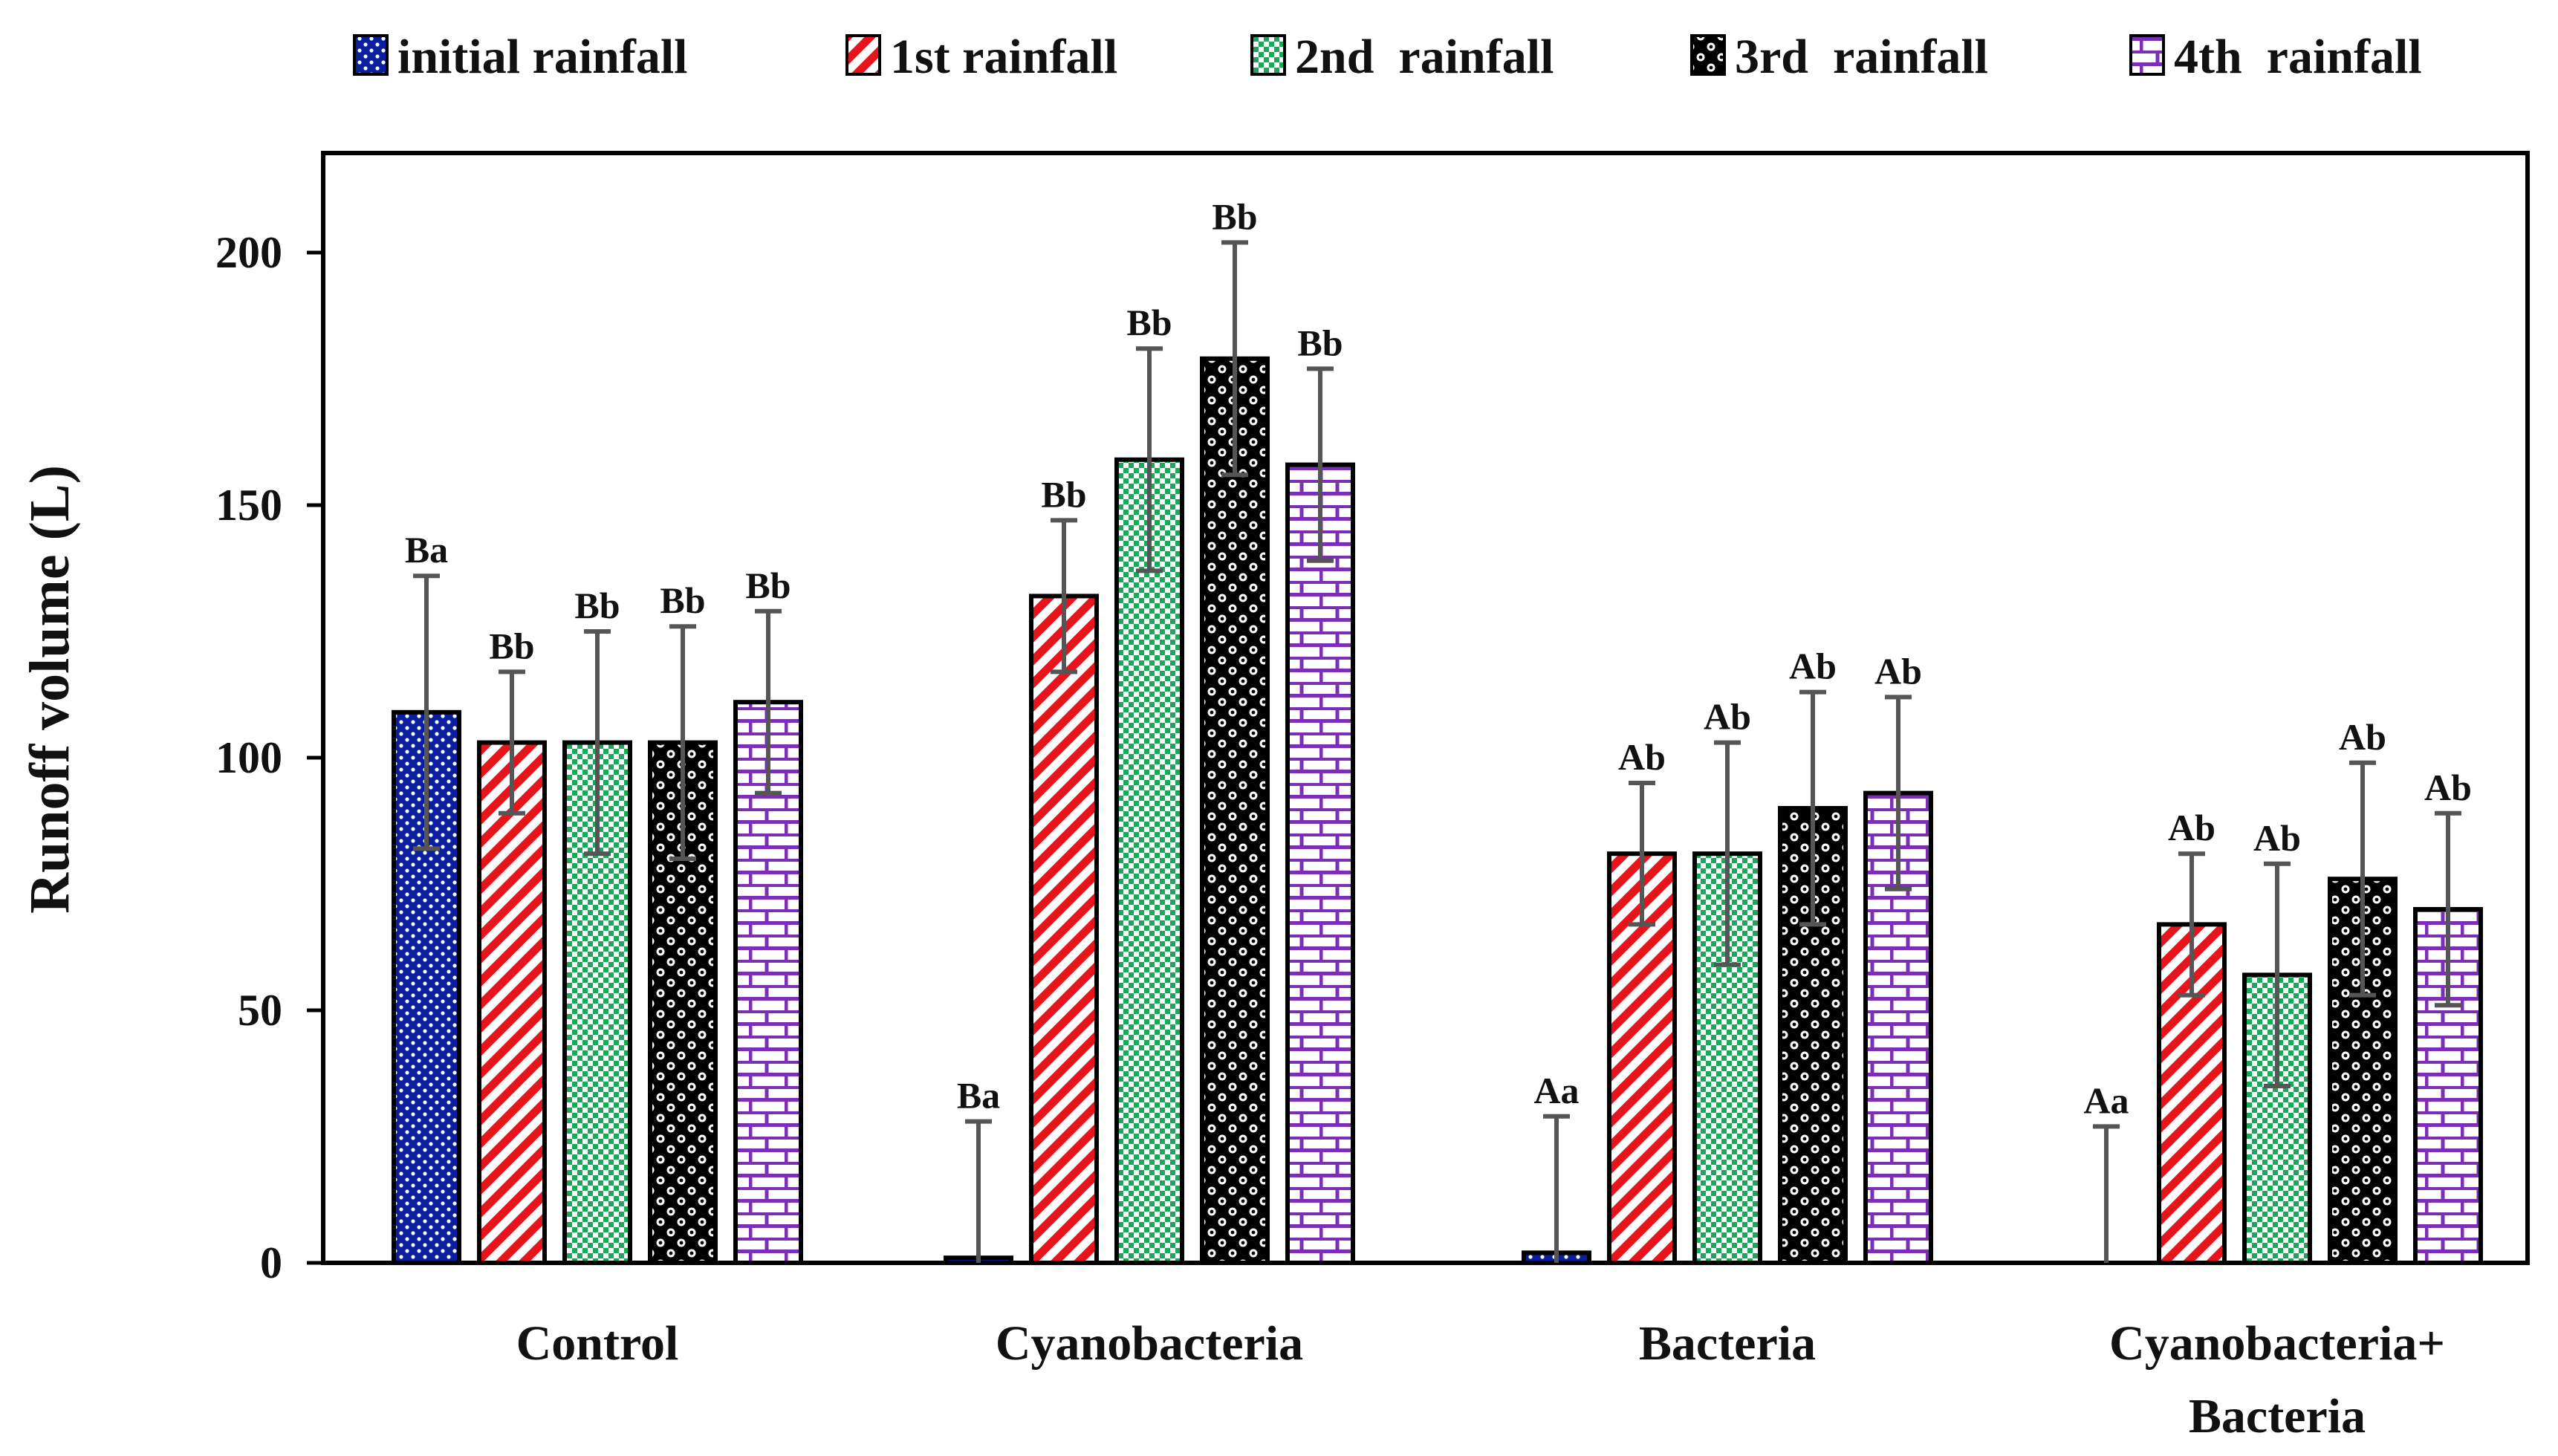 The height and width of the screenshot is (1456, 2558). What do you see at coordinates (260, 1011) in the screenshot?
I see `y-tick-label: 50` at bounding box center [260, 1011].